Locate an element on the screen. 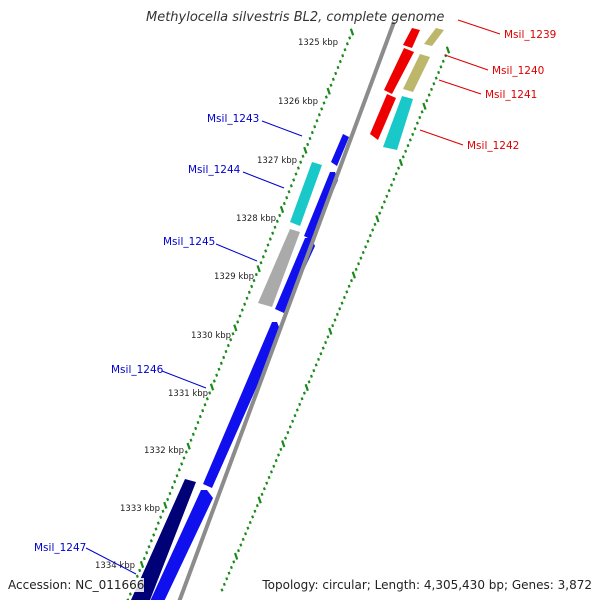  gene-cyan-block is located at coordinates (398, 123).